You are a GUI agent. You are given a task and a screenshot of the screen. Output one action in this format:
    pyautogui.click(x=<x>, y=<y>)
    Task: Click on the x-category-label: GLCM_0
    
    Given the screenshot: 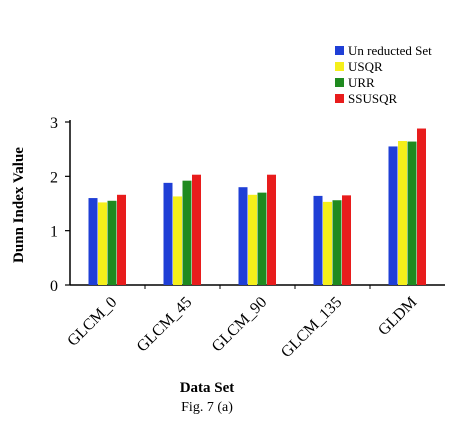 What is the action you would take?
    pyautogui.click(x=92, y=322)
    